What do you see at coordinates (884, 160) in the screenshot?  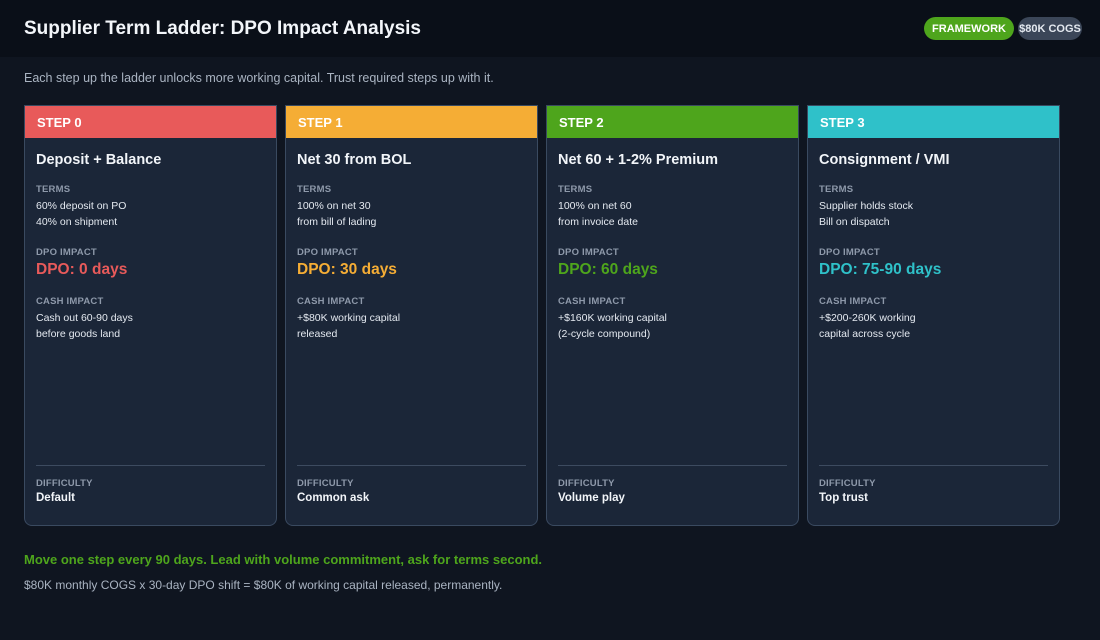 I see `step-title: Consignment / VMI` at bounding box center [884, 160].